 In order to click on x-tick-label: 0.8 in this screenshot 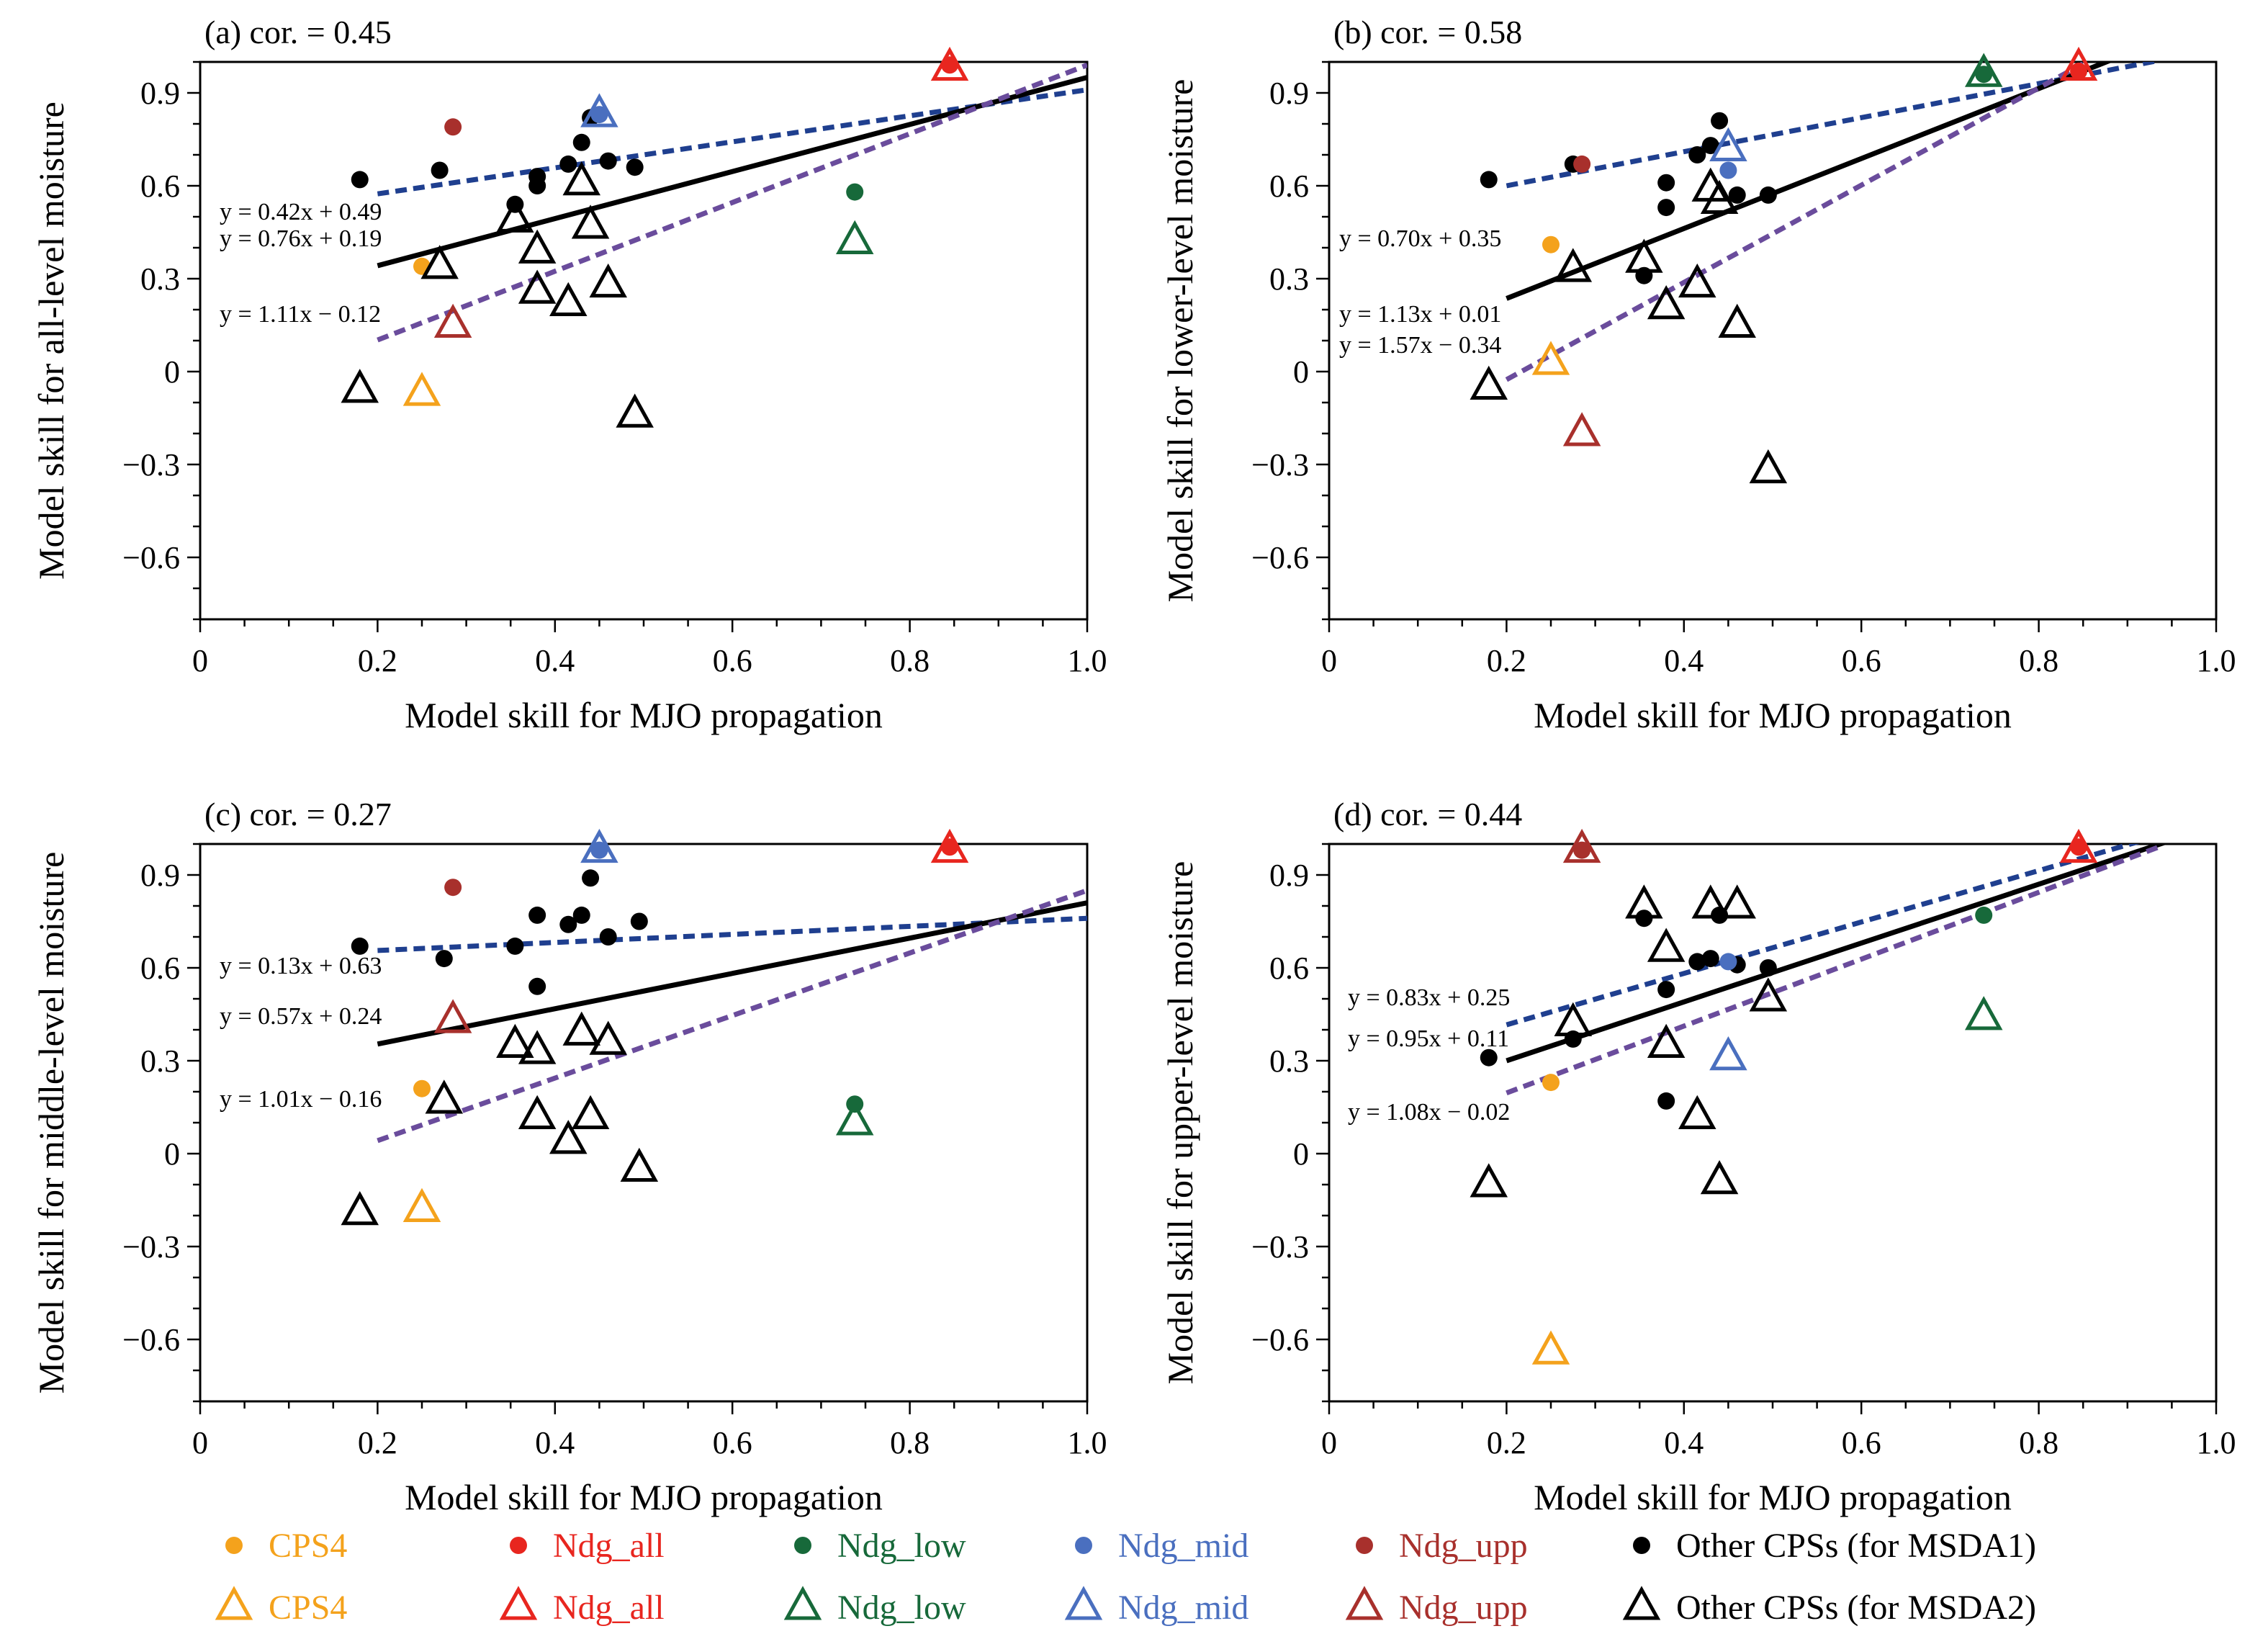, I will do `click(2038, 660)`.